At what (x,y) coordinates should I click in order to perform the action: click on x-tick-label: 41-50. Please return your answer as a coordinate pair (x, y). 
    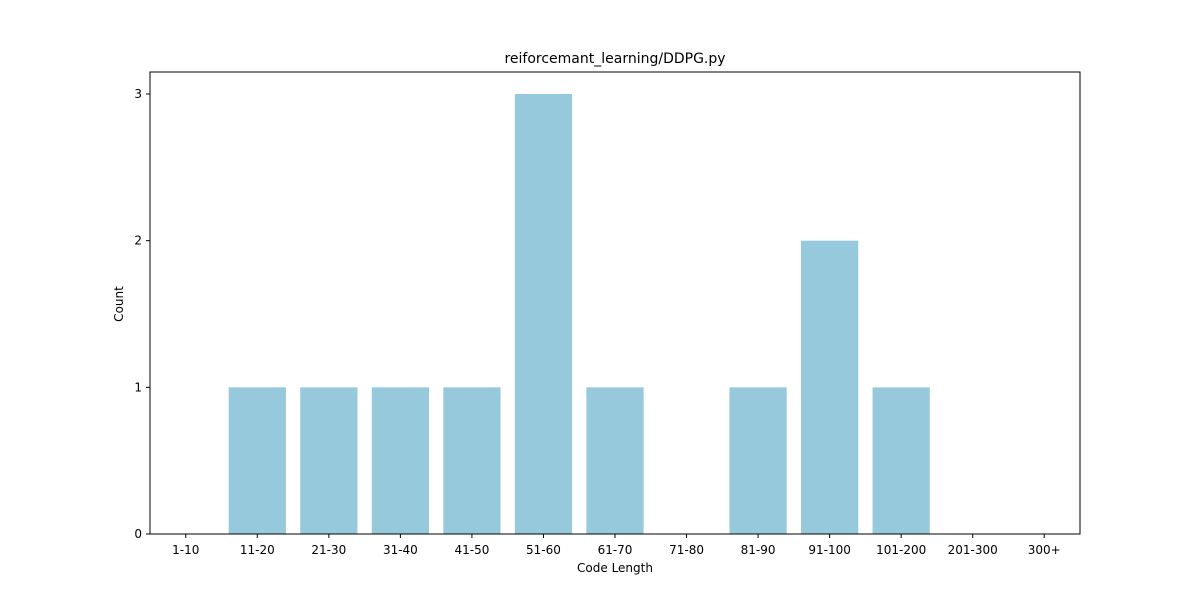
    Looking at the image, I should click on (471, 550).